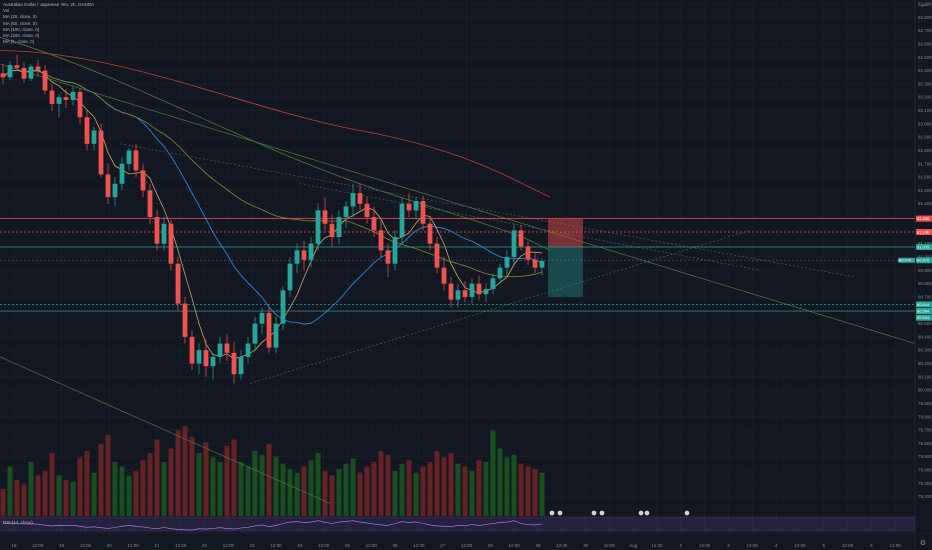 The width and height of the screenshot is (932, 550). I want to click on rsi-pane, so click(457, 524).